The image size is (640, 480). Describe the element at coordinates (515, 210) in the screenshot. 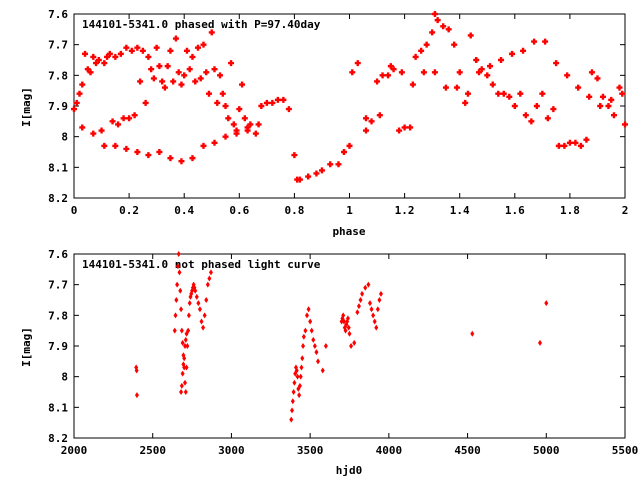

I see `x-tick-label: 1.6` at that location.